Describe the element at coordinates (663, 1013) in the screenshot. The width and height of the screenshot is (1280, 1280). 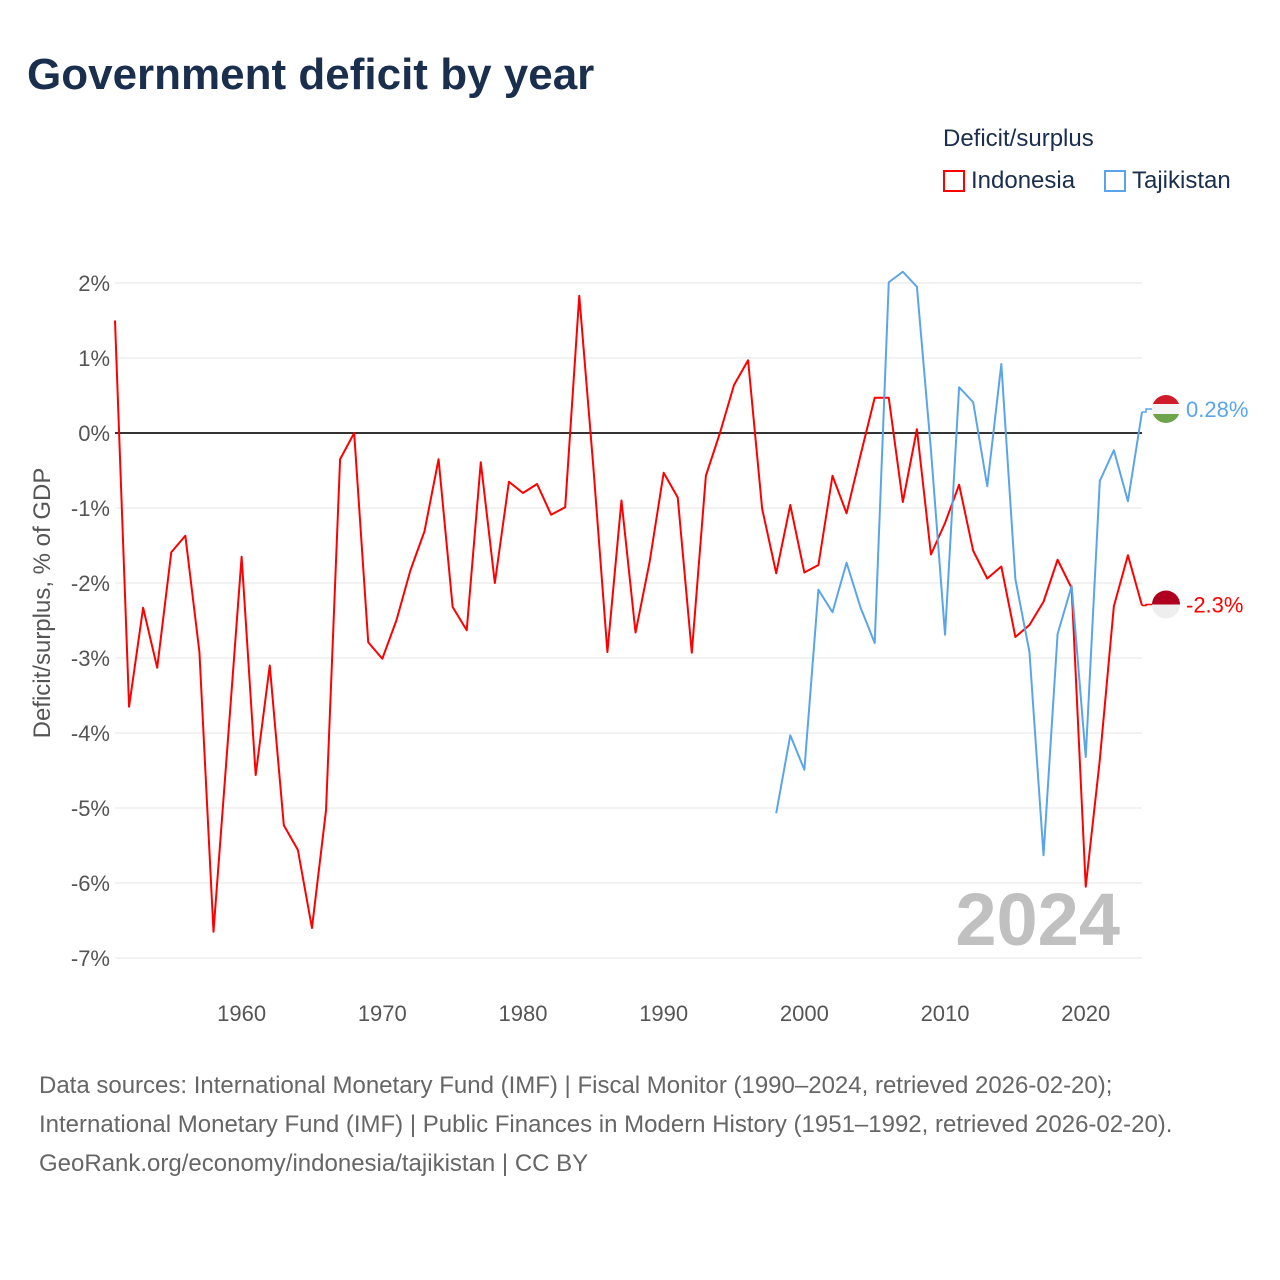
I see `x-tick-label: 1990` at that location.